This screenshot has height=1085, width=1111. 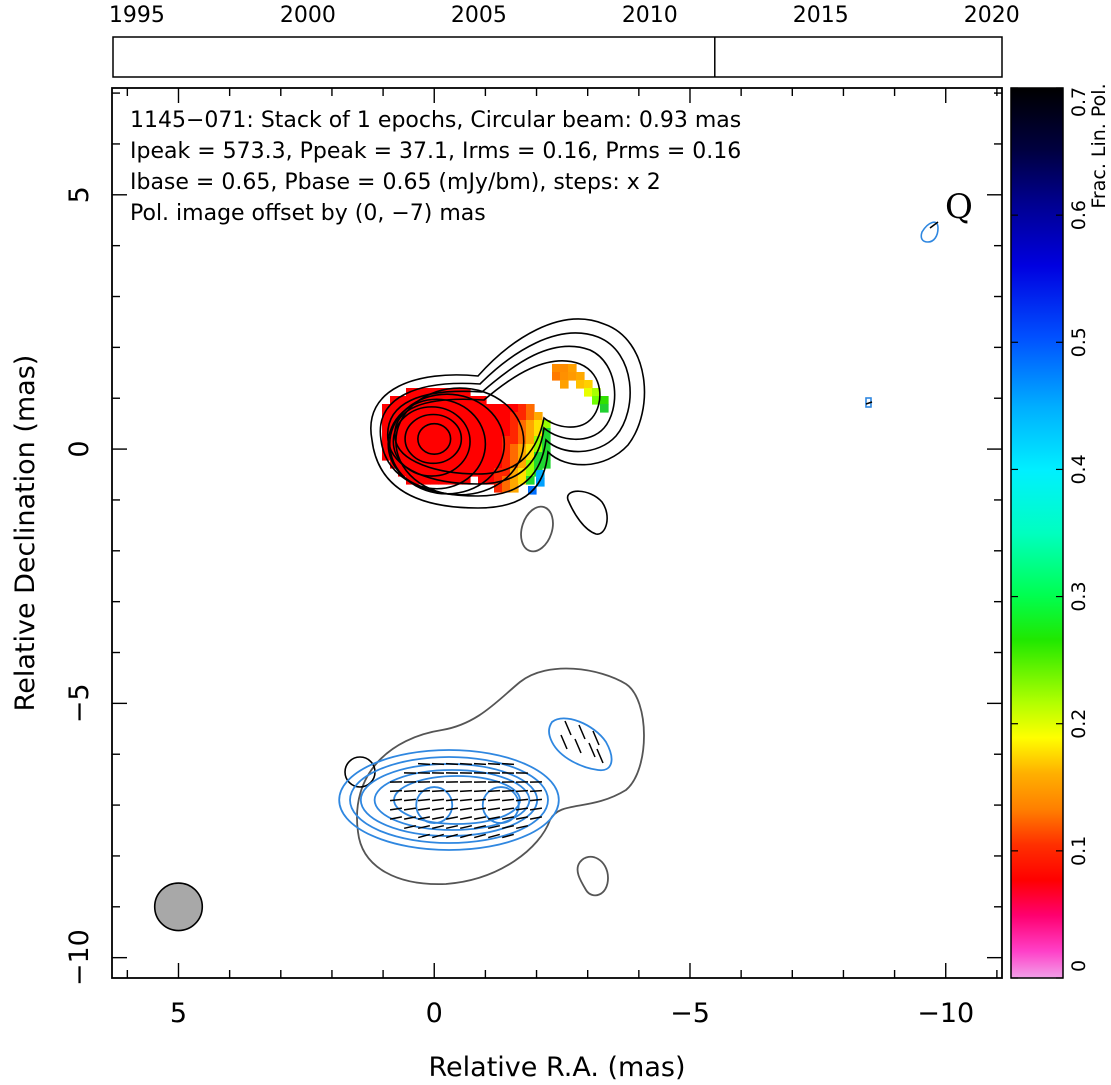 What do you see at coordinates (1079, 851) in the screenshot?
I see `colorbar-tick-label: 0.1` at bounding box center [1079, 851].